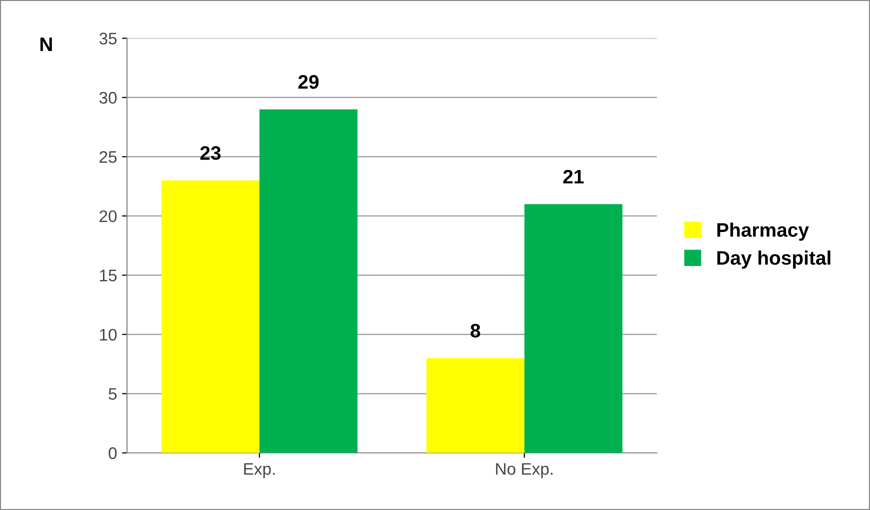 The image size is (870, 510). Describe the element at coordinates (108, 216) in the screenshot. I see `y-tick-label: 20` at that location.